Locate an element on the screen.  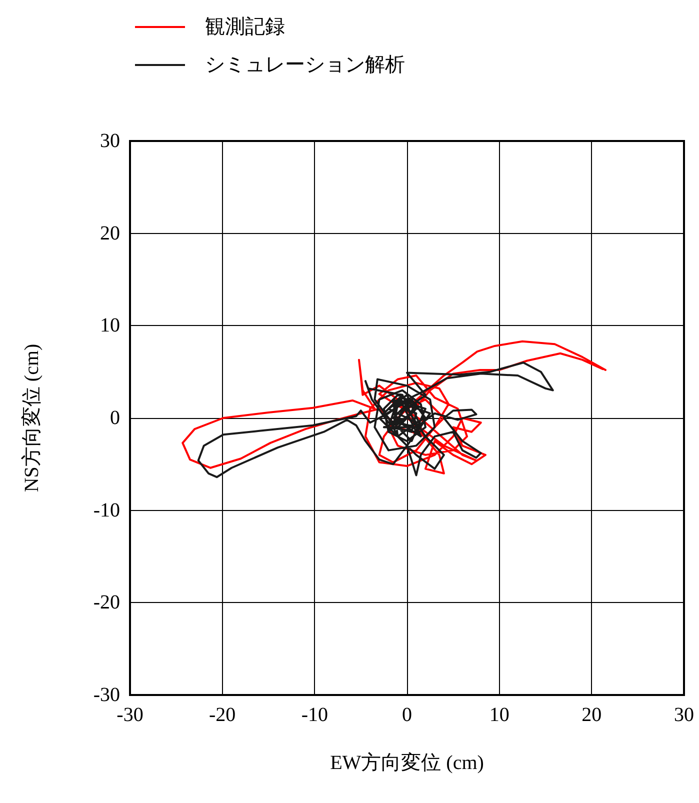
y-tick-label: 20 is located at coordinates (110, 233).